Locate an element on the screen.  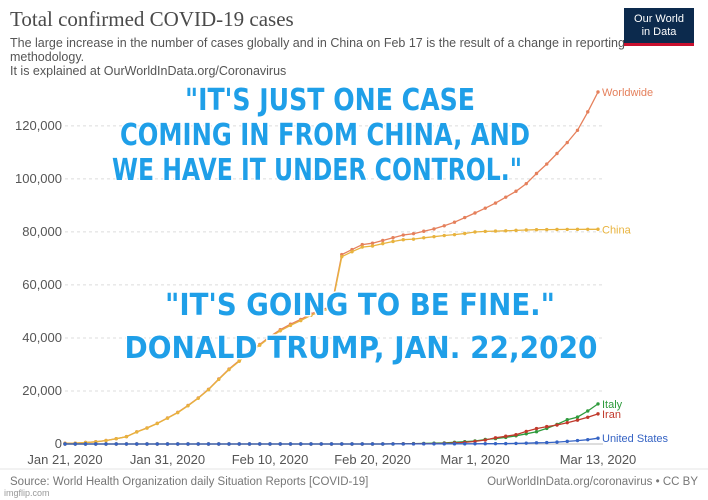
x-tick-label: Mar 13, 2020 is located at coordinates (598, 459).